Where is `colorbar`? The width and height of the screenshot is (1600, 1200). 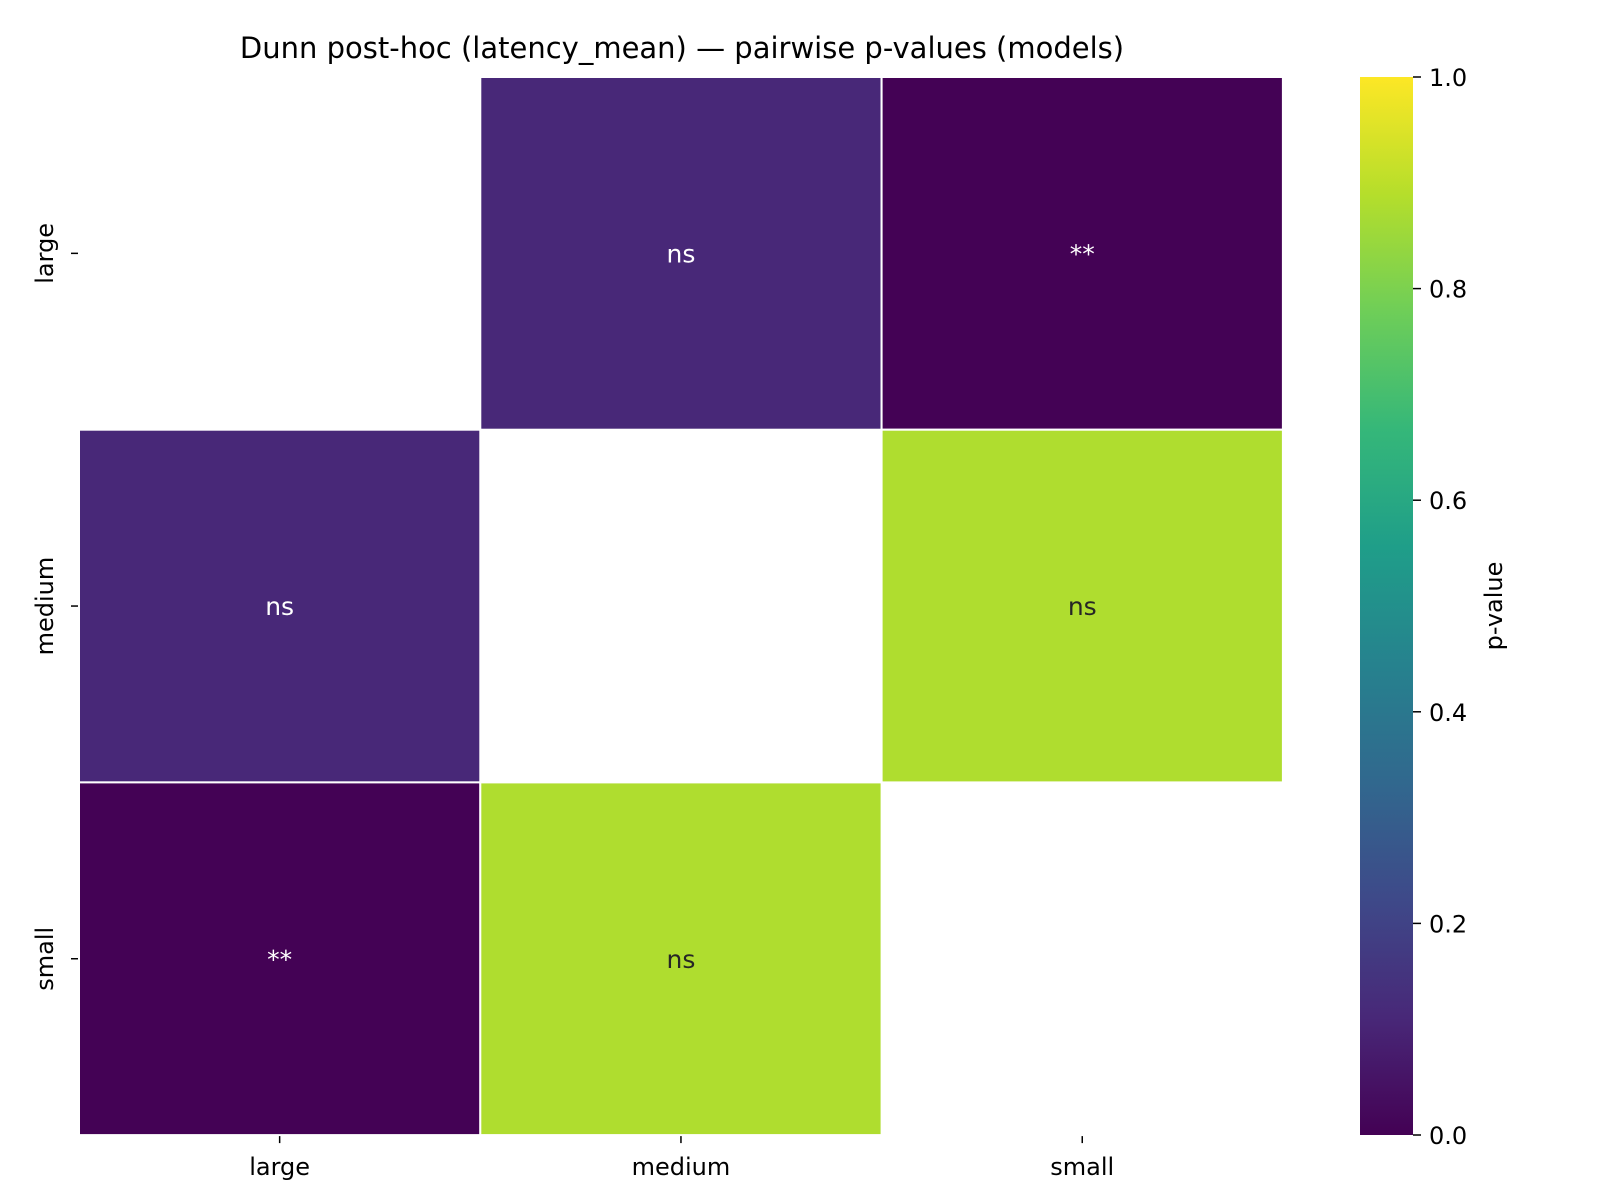
colorbar is located at coordinates (1386, 606).